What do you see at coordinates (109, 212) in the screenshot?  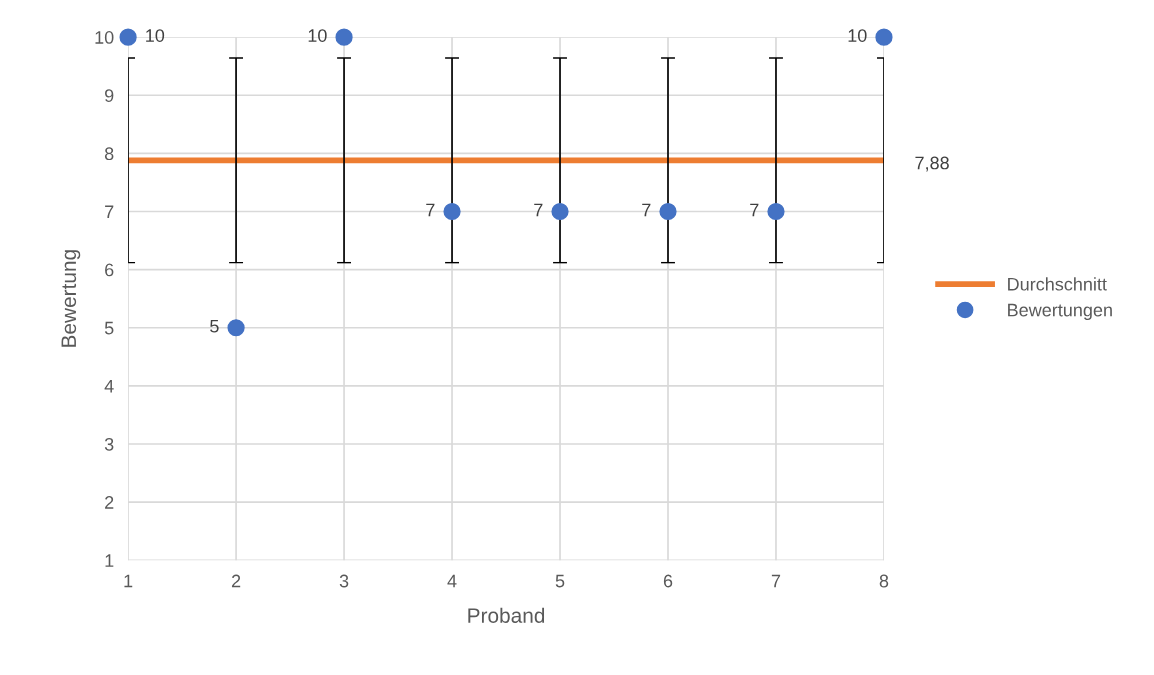 I see `y-tick-label: 7` at bounding box center [109, 212].